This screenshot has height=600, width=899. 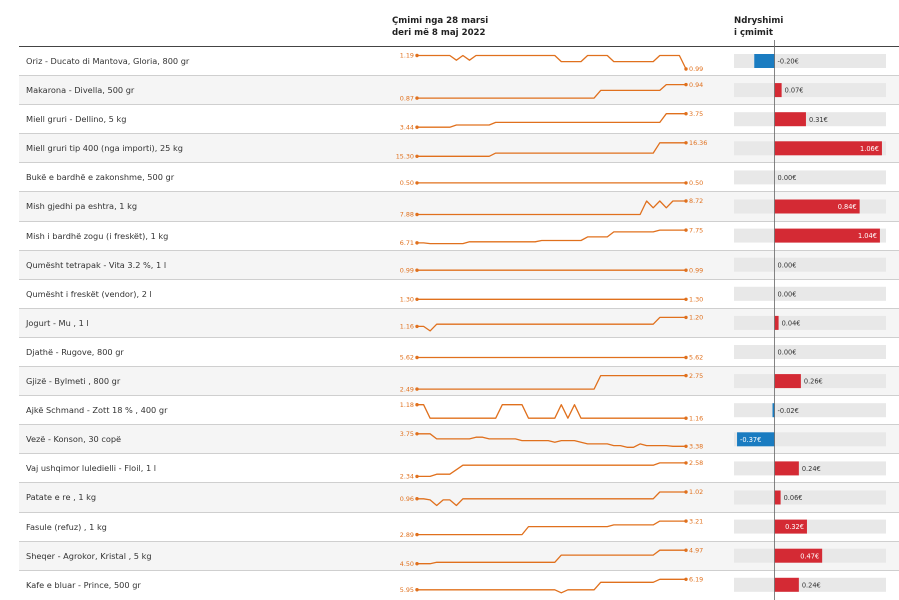 What do you see at coordinates (439, 33) in the screenshot?
I see `price-header-line2: deri më 8 maj 2022` at bounding box center [439, 33].